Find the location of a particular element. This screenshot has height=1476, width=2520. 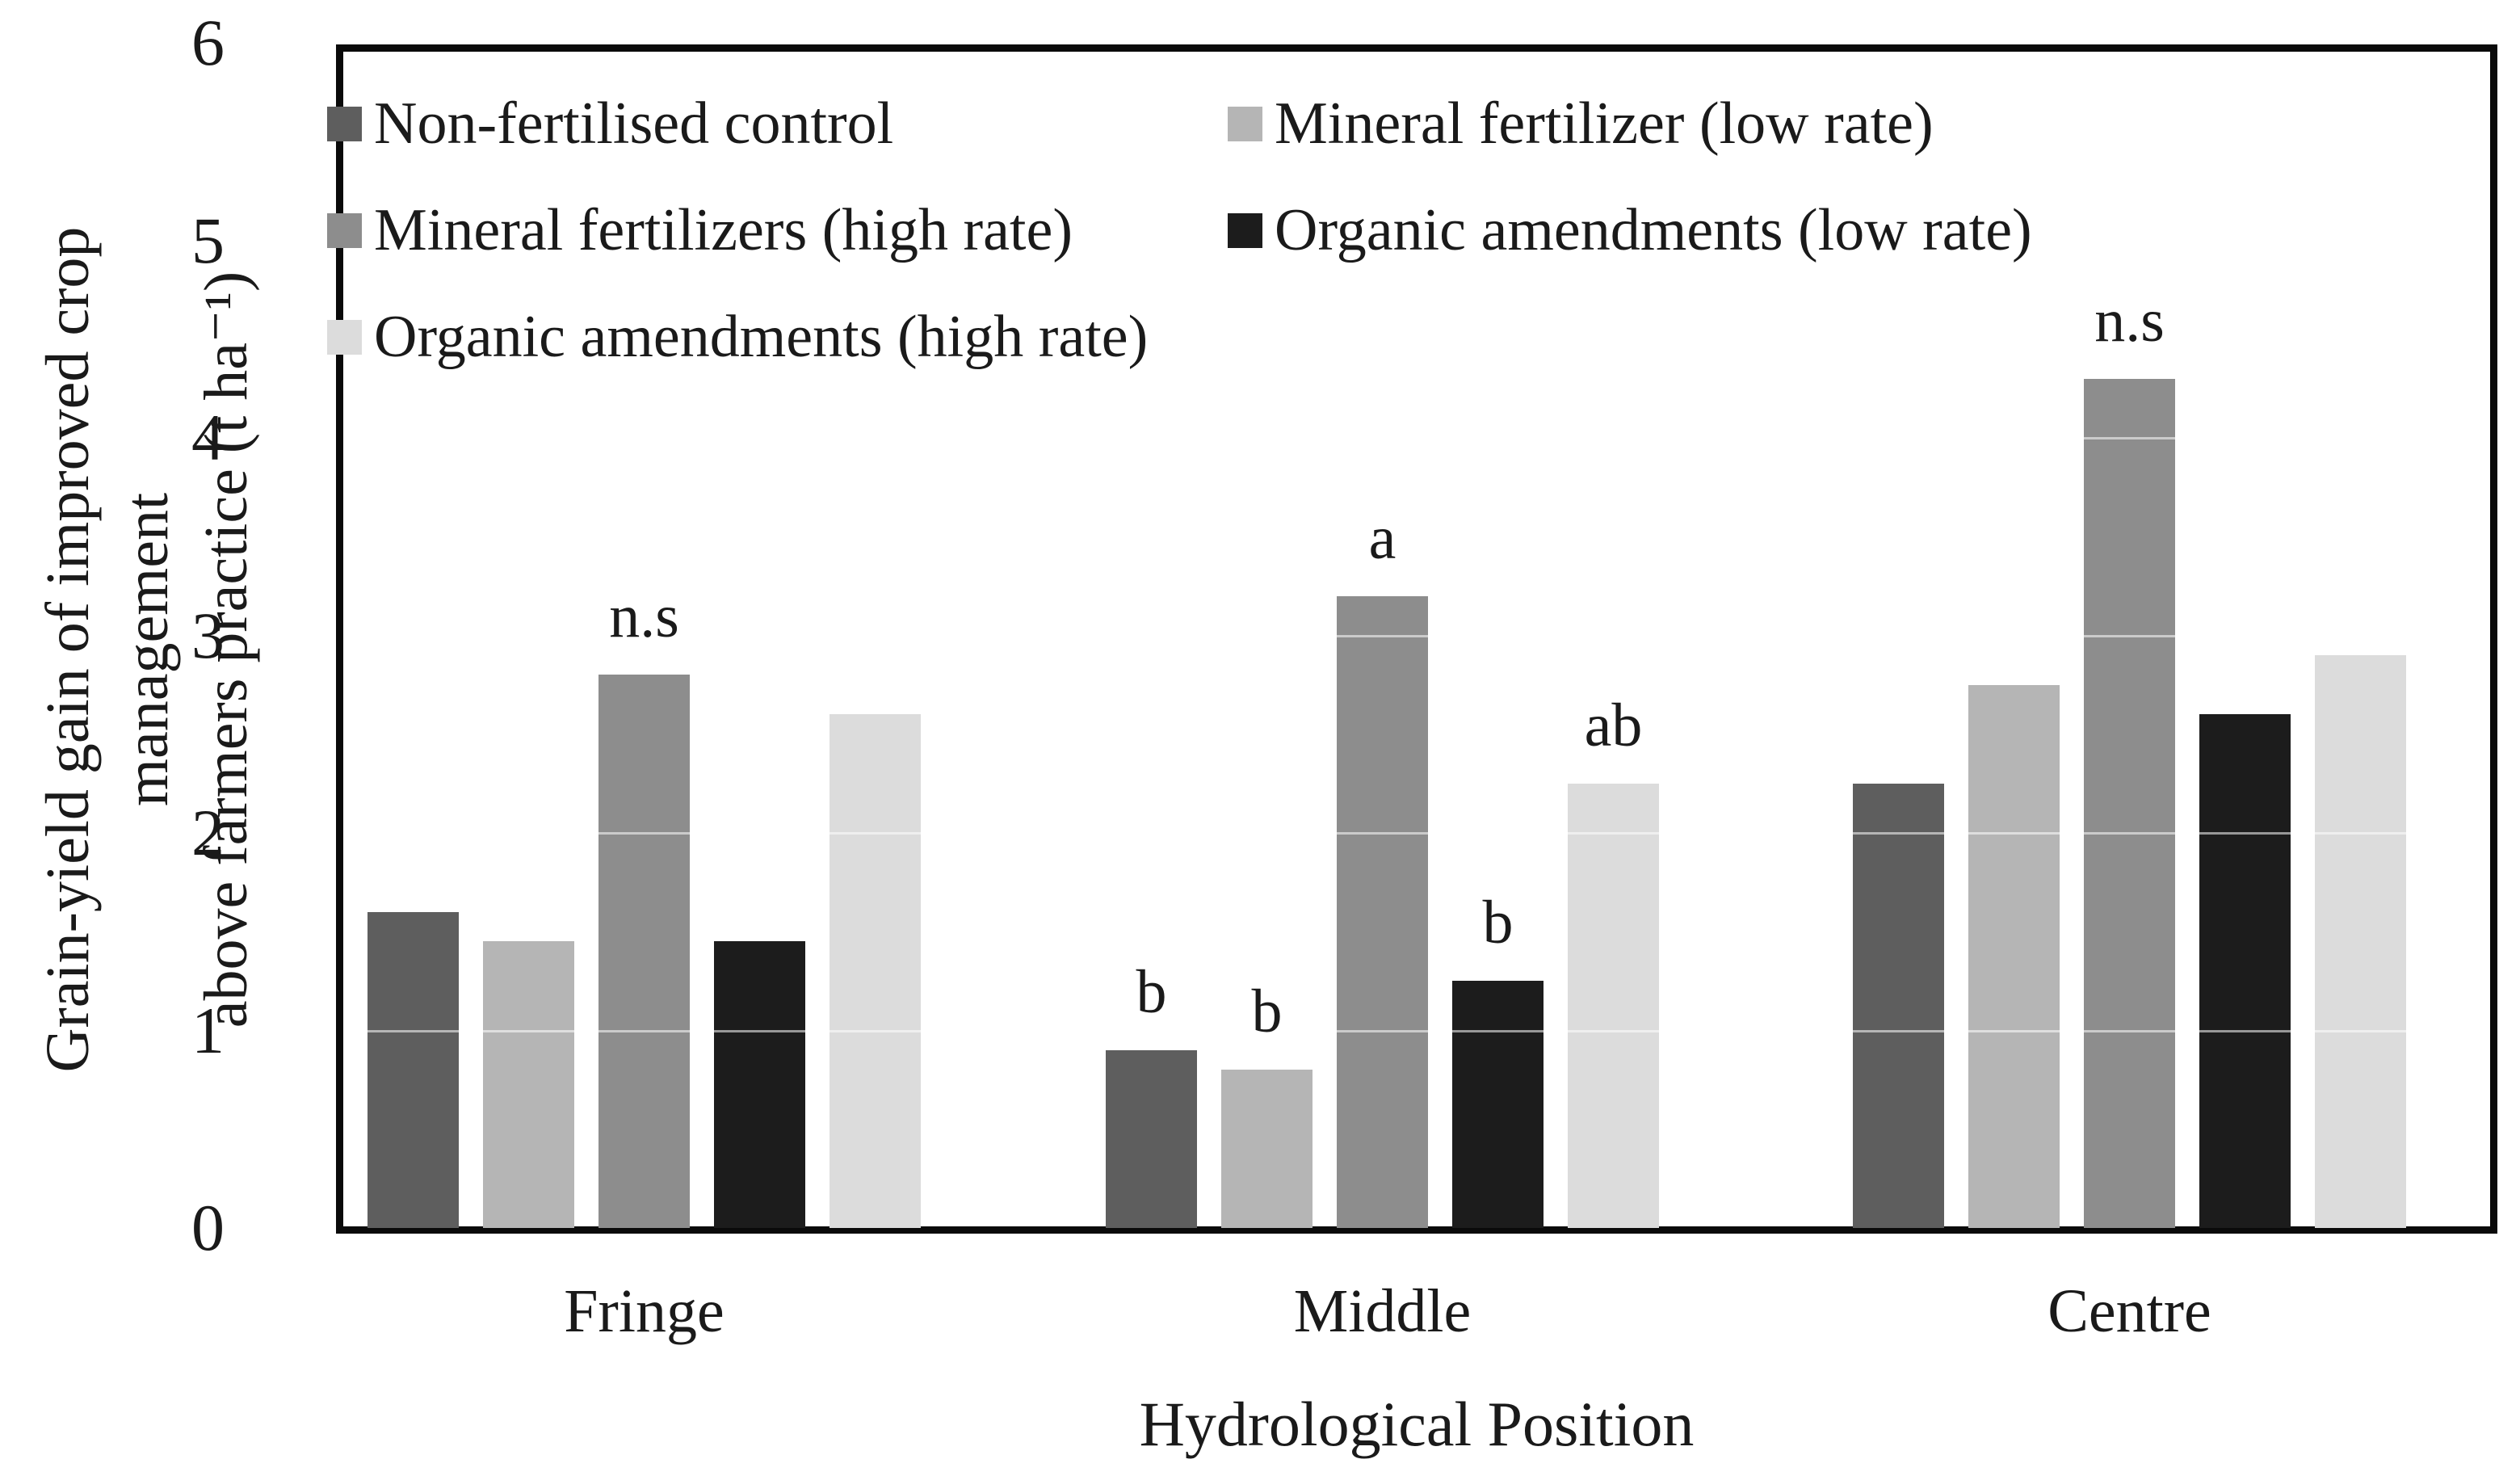

y-tick-label-0: 0 is located at coordinates (208, 1227).